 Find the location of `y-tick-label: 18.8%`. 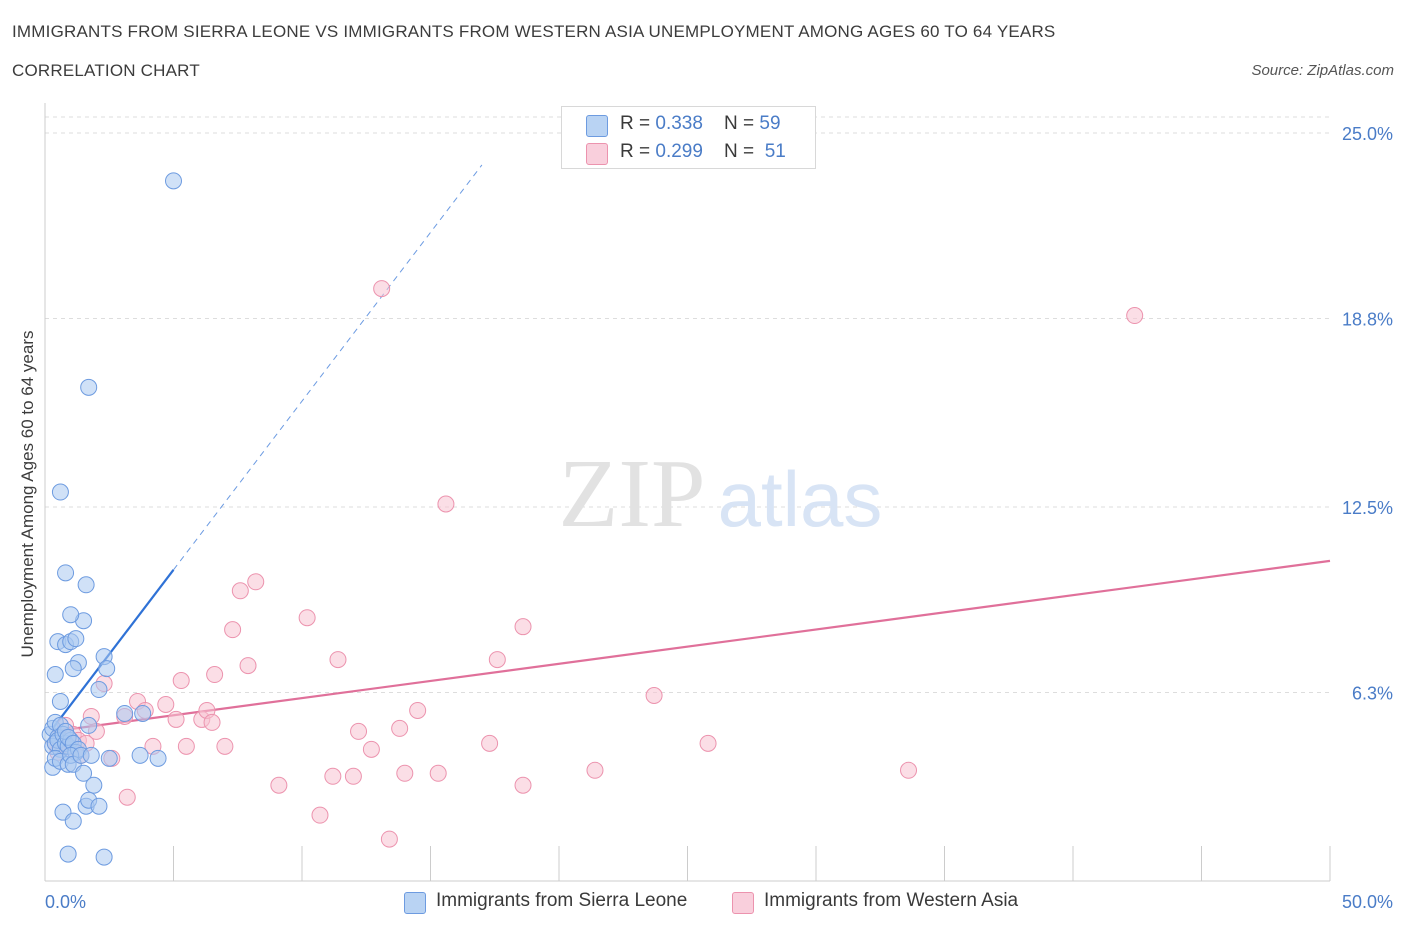

y-tick-label: 18.8% is located at coordinates (1367, 320).